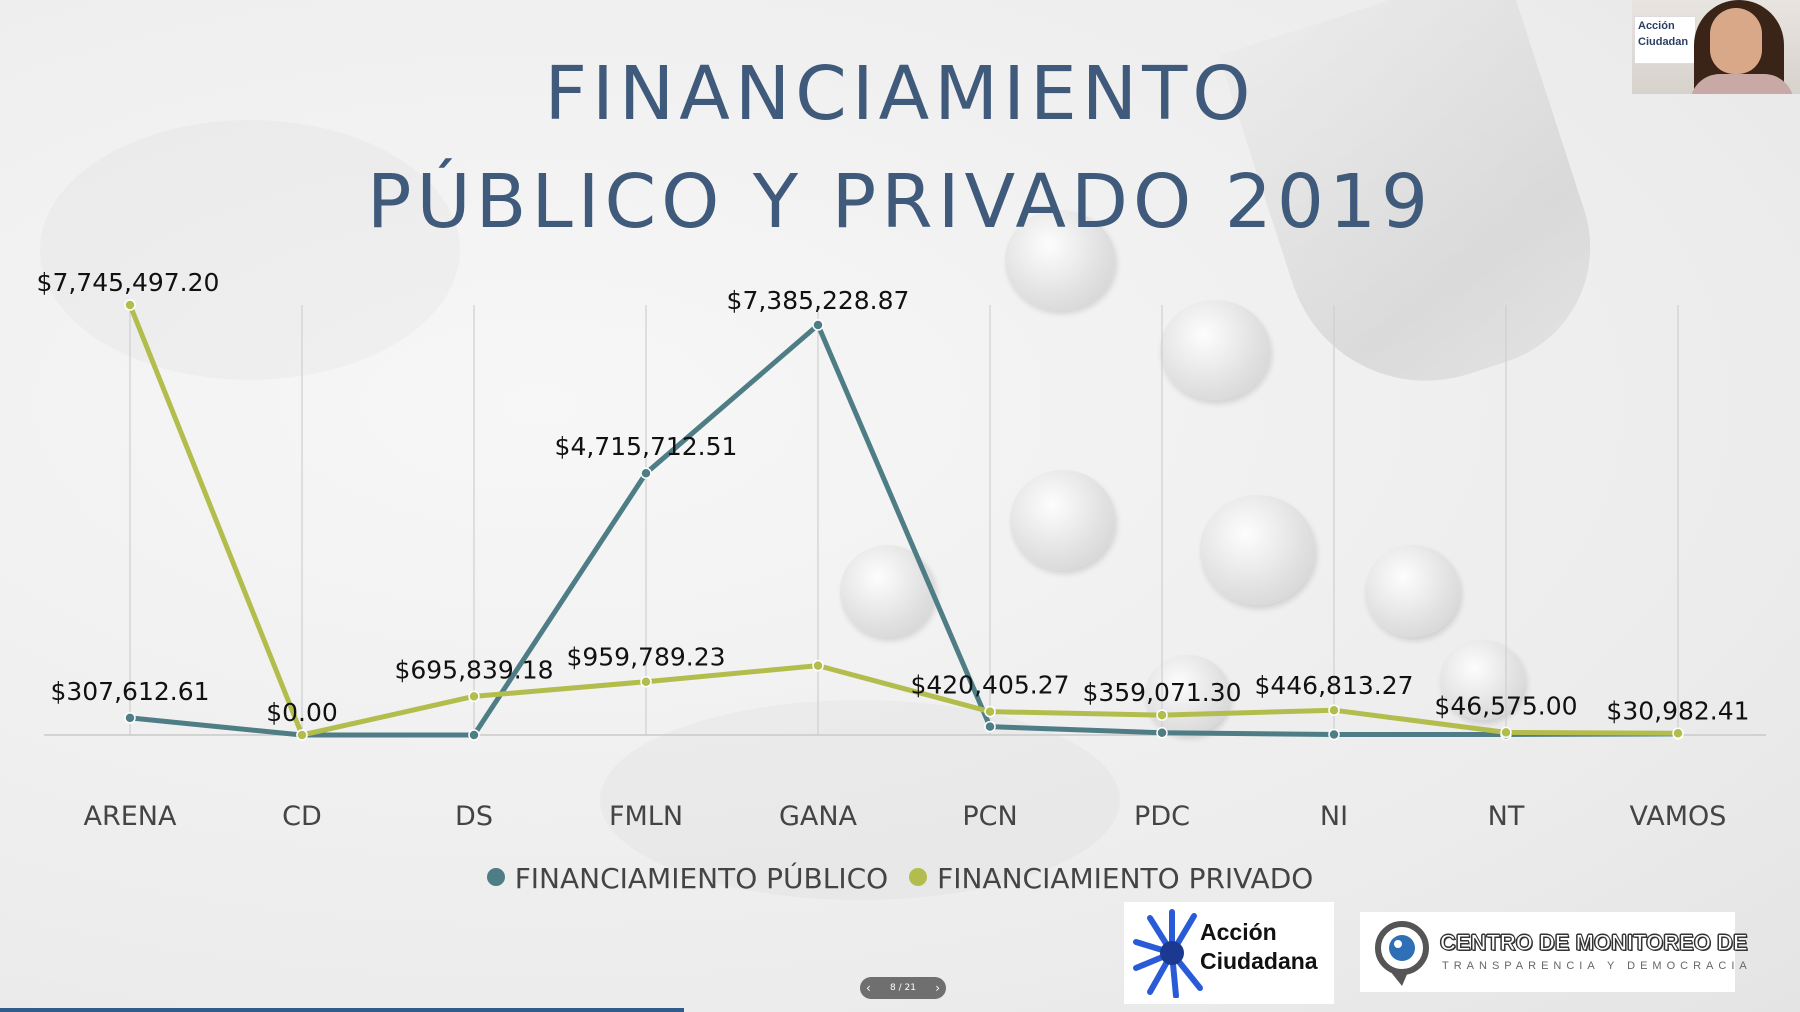  What do you see at coordinates (473, 669) in the screenshot?
I see `data-label-privado-ds: $695,839.18` at bounding box center [473, 669].